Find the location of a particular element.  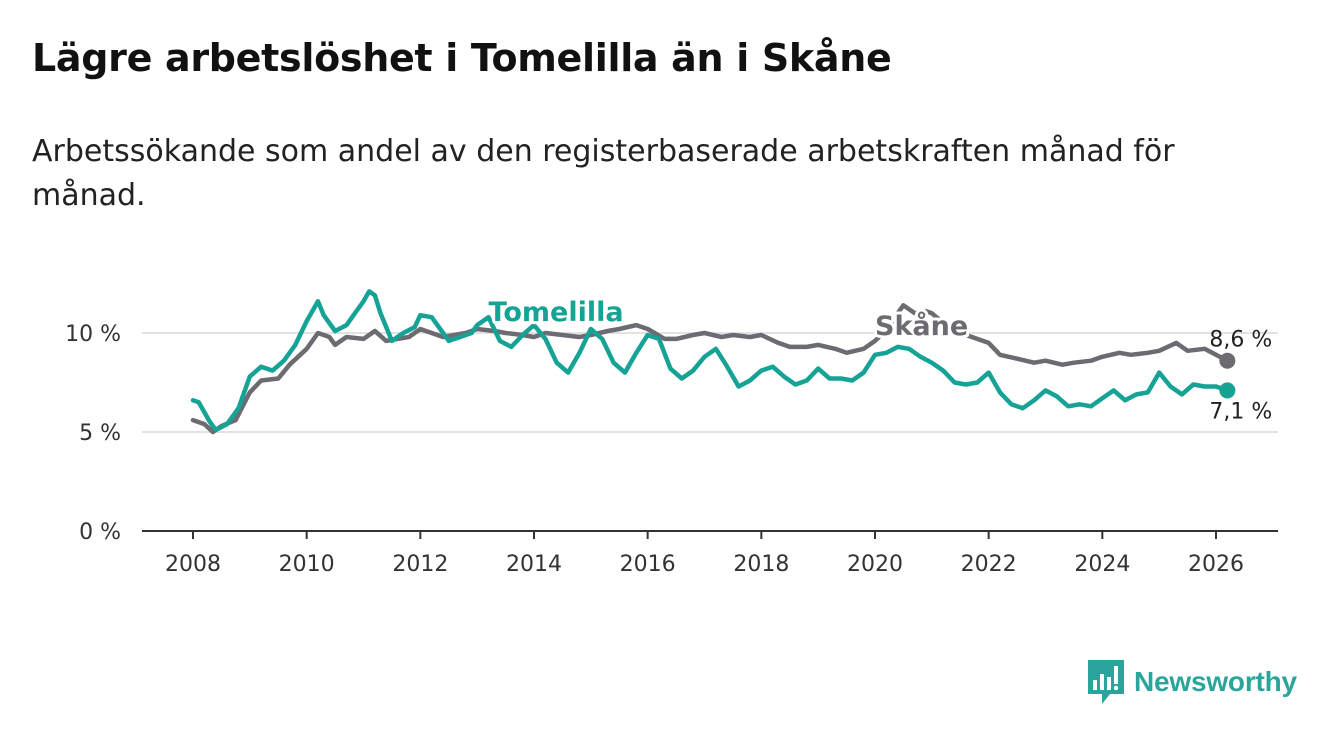

x-tick-label: 2014 is located at coordinates (534, 564).